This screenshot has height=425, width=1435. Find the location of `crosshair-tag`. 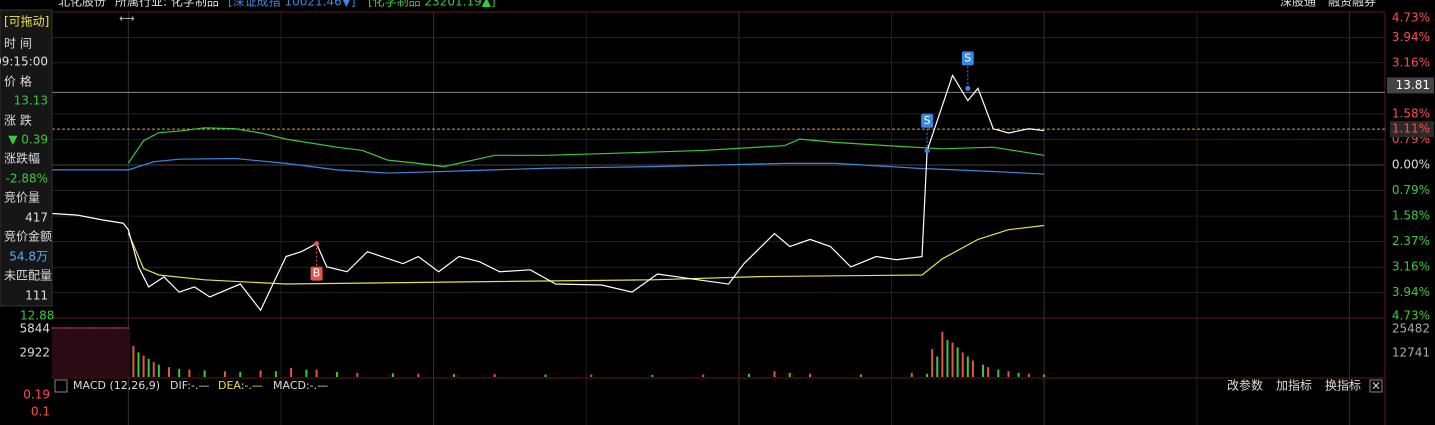

crosshair-tag is located at coordinates (1410, 85).